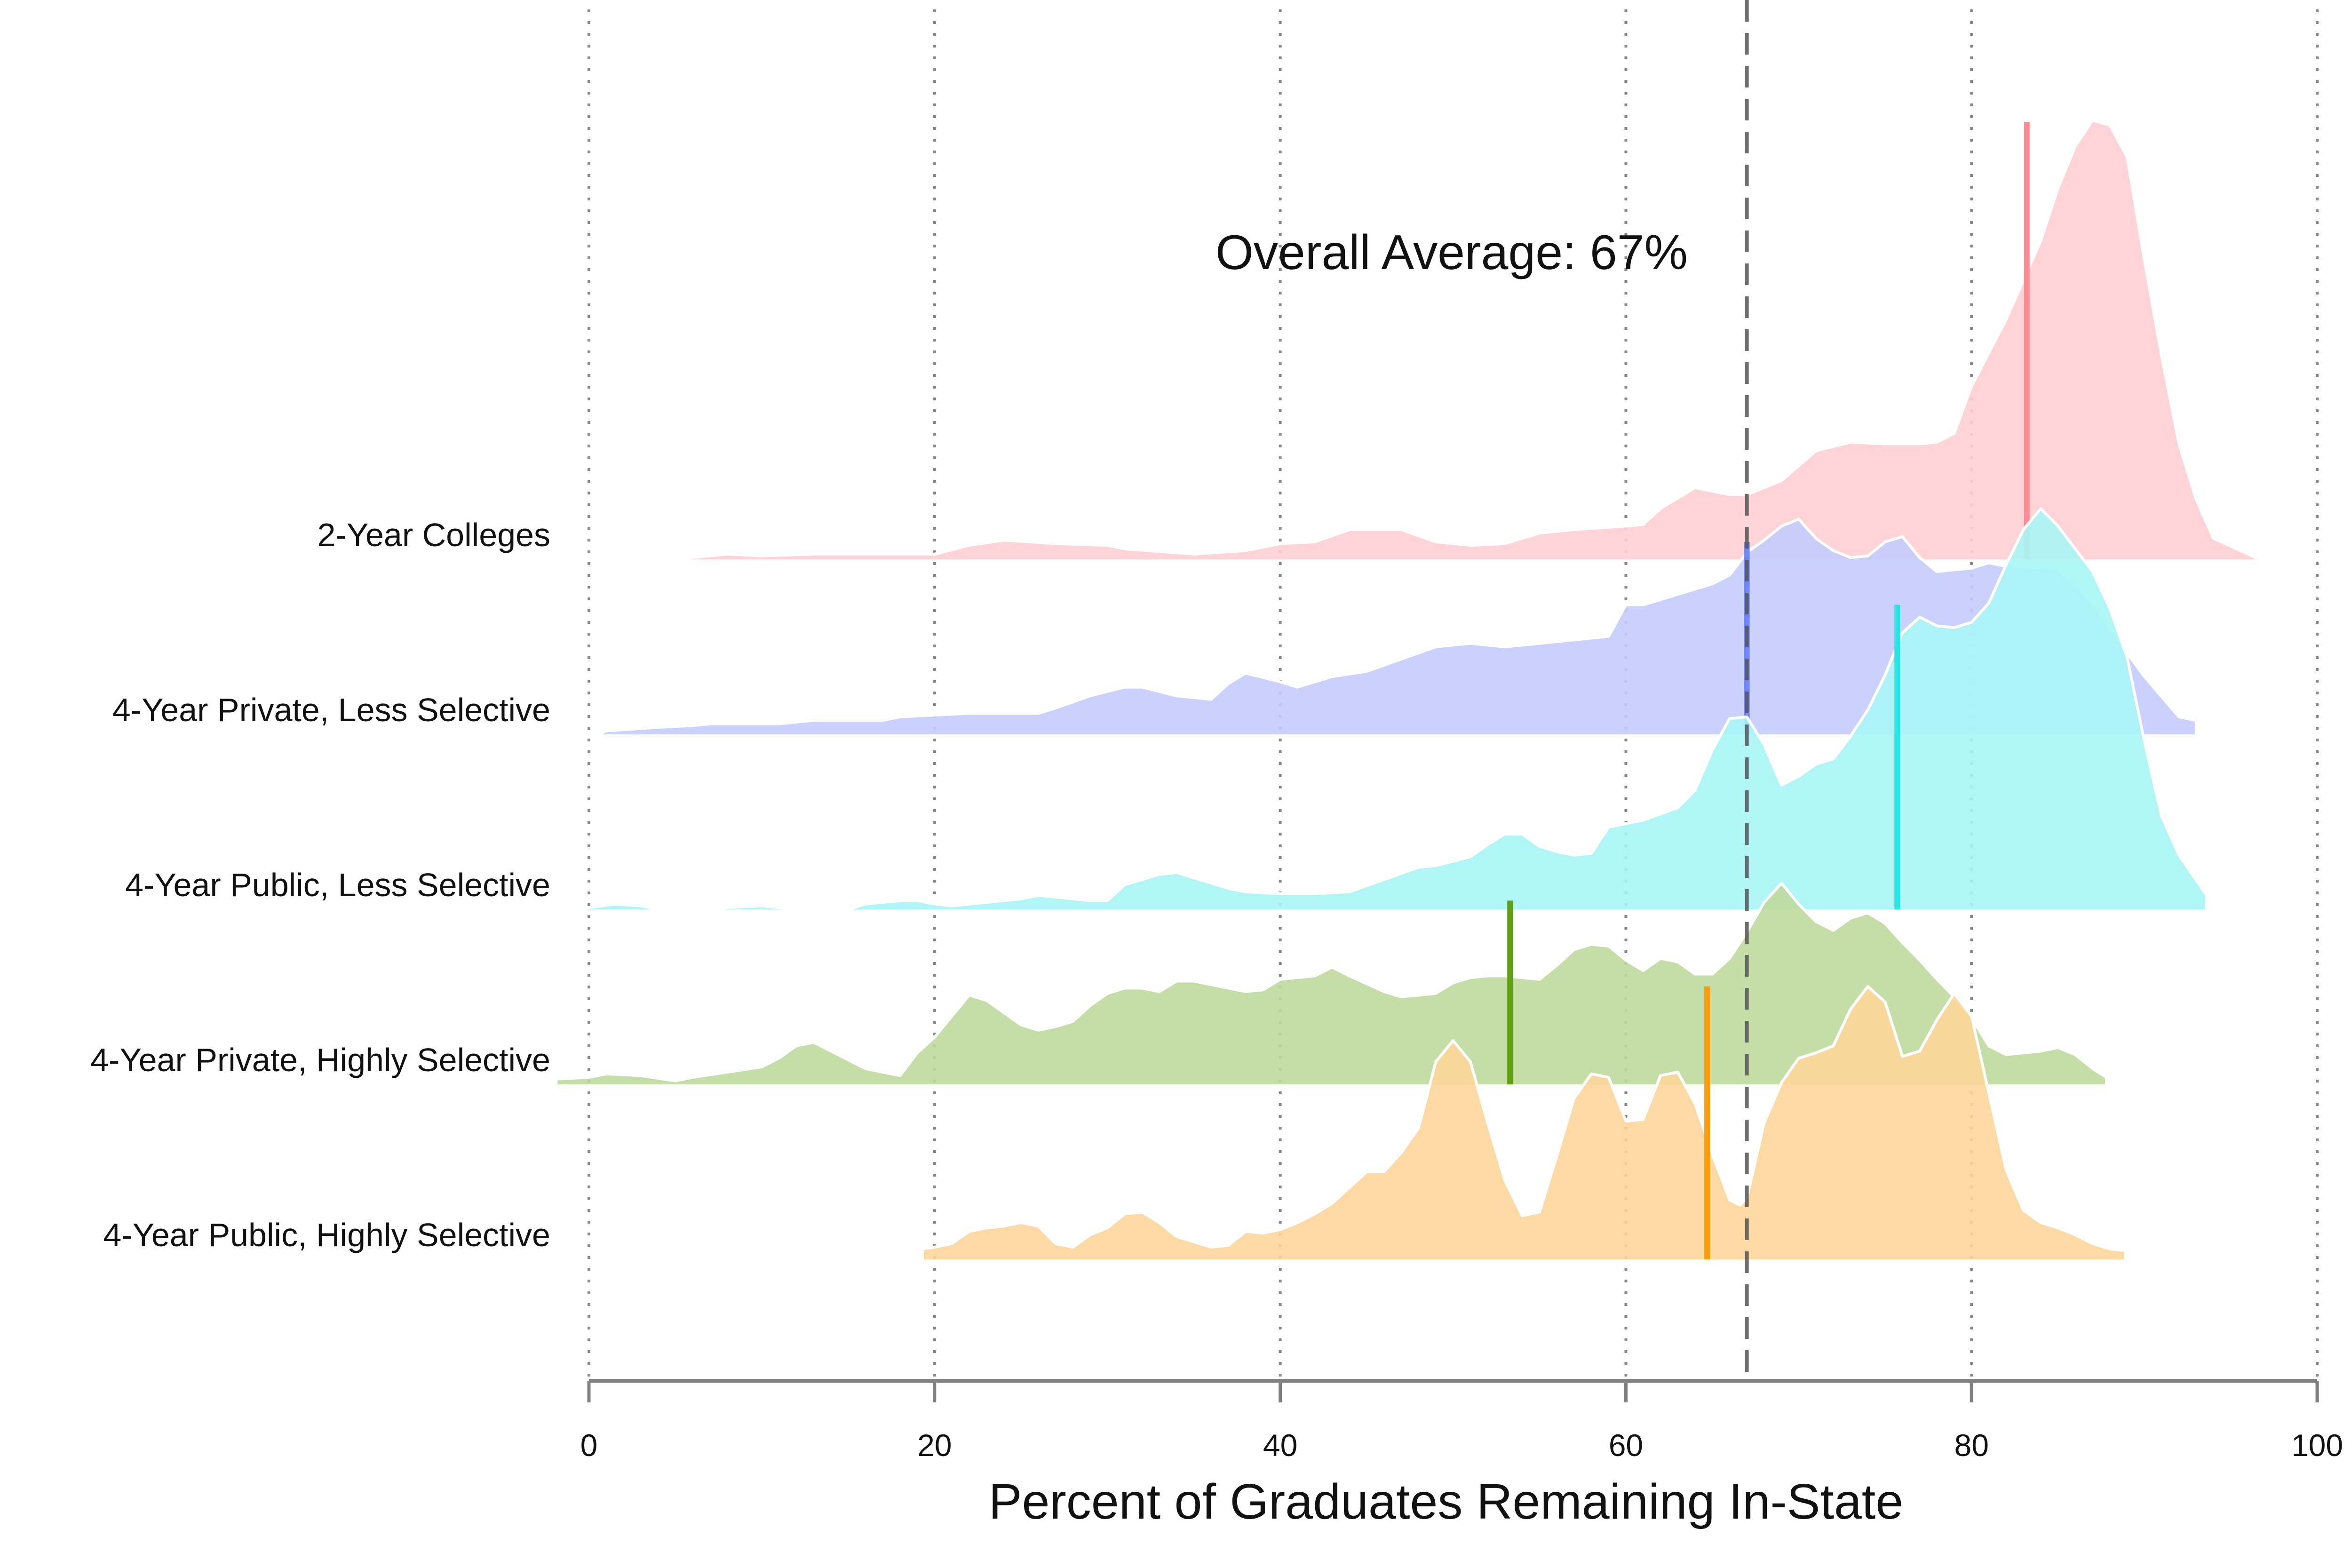 The height and width of the screenshot is (1568, 2352). What do you see at coordinates (1452, 252) in the screenshot?
I see `overall-average-annotation: Overall Average: 67%` at bounding box center [1452, 252].